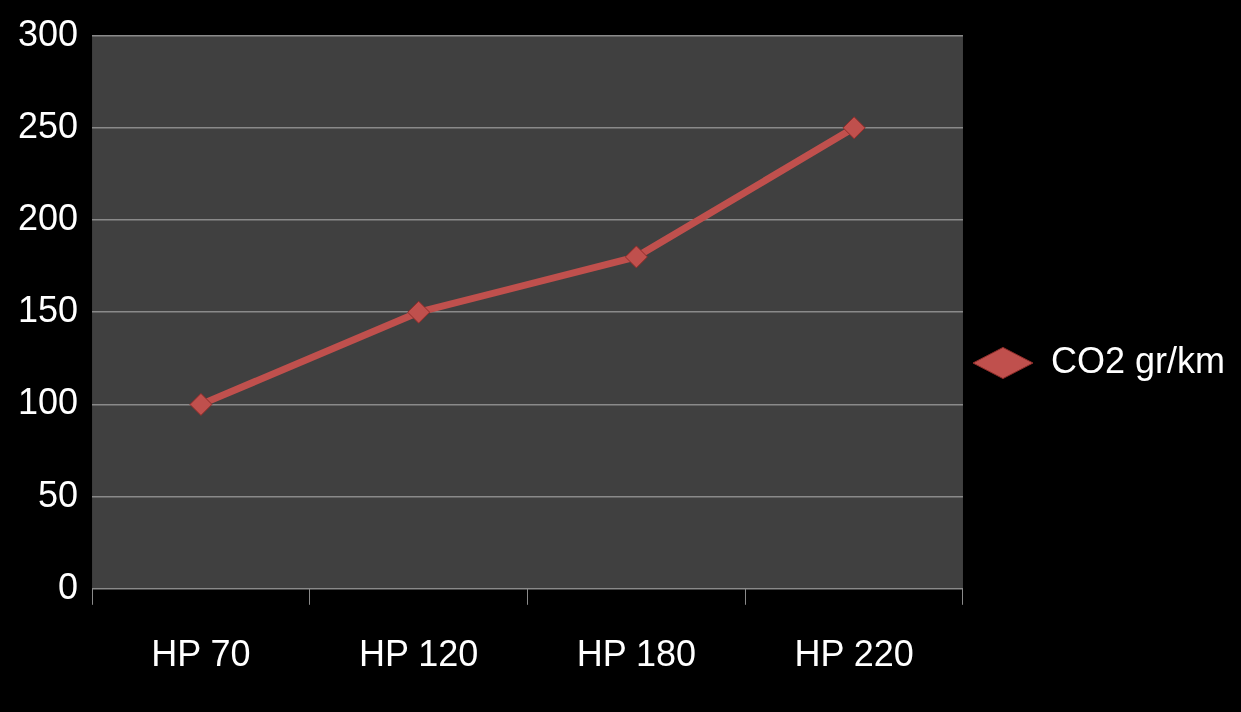  I want to click on x-tick-label: HP 70, so click(201, 654).